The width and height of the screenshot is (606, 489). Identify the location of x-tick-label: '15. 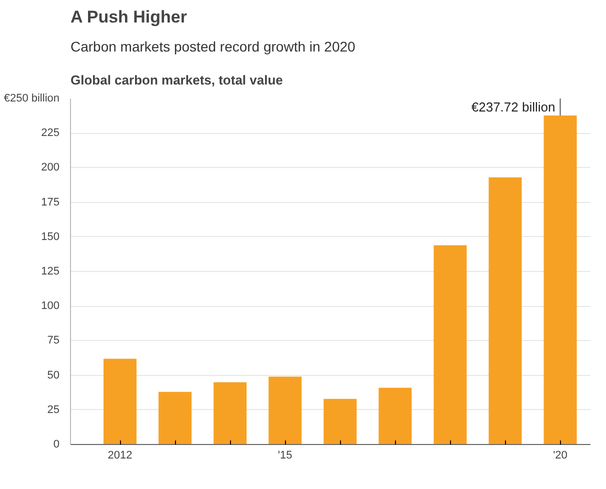
(285, 456).